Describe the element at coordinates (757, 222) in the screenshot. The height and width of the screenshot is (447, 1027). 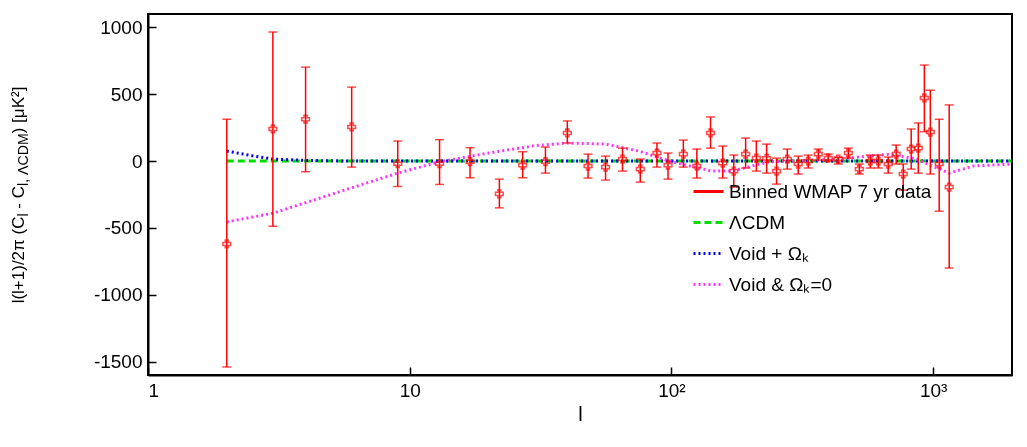
I see `legend-label: ΛCDM` at that location.